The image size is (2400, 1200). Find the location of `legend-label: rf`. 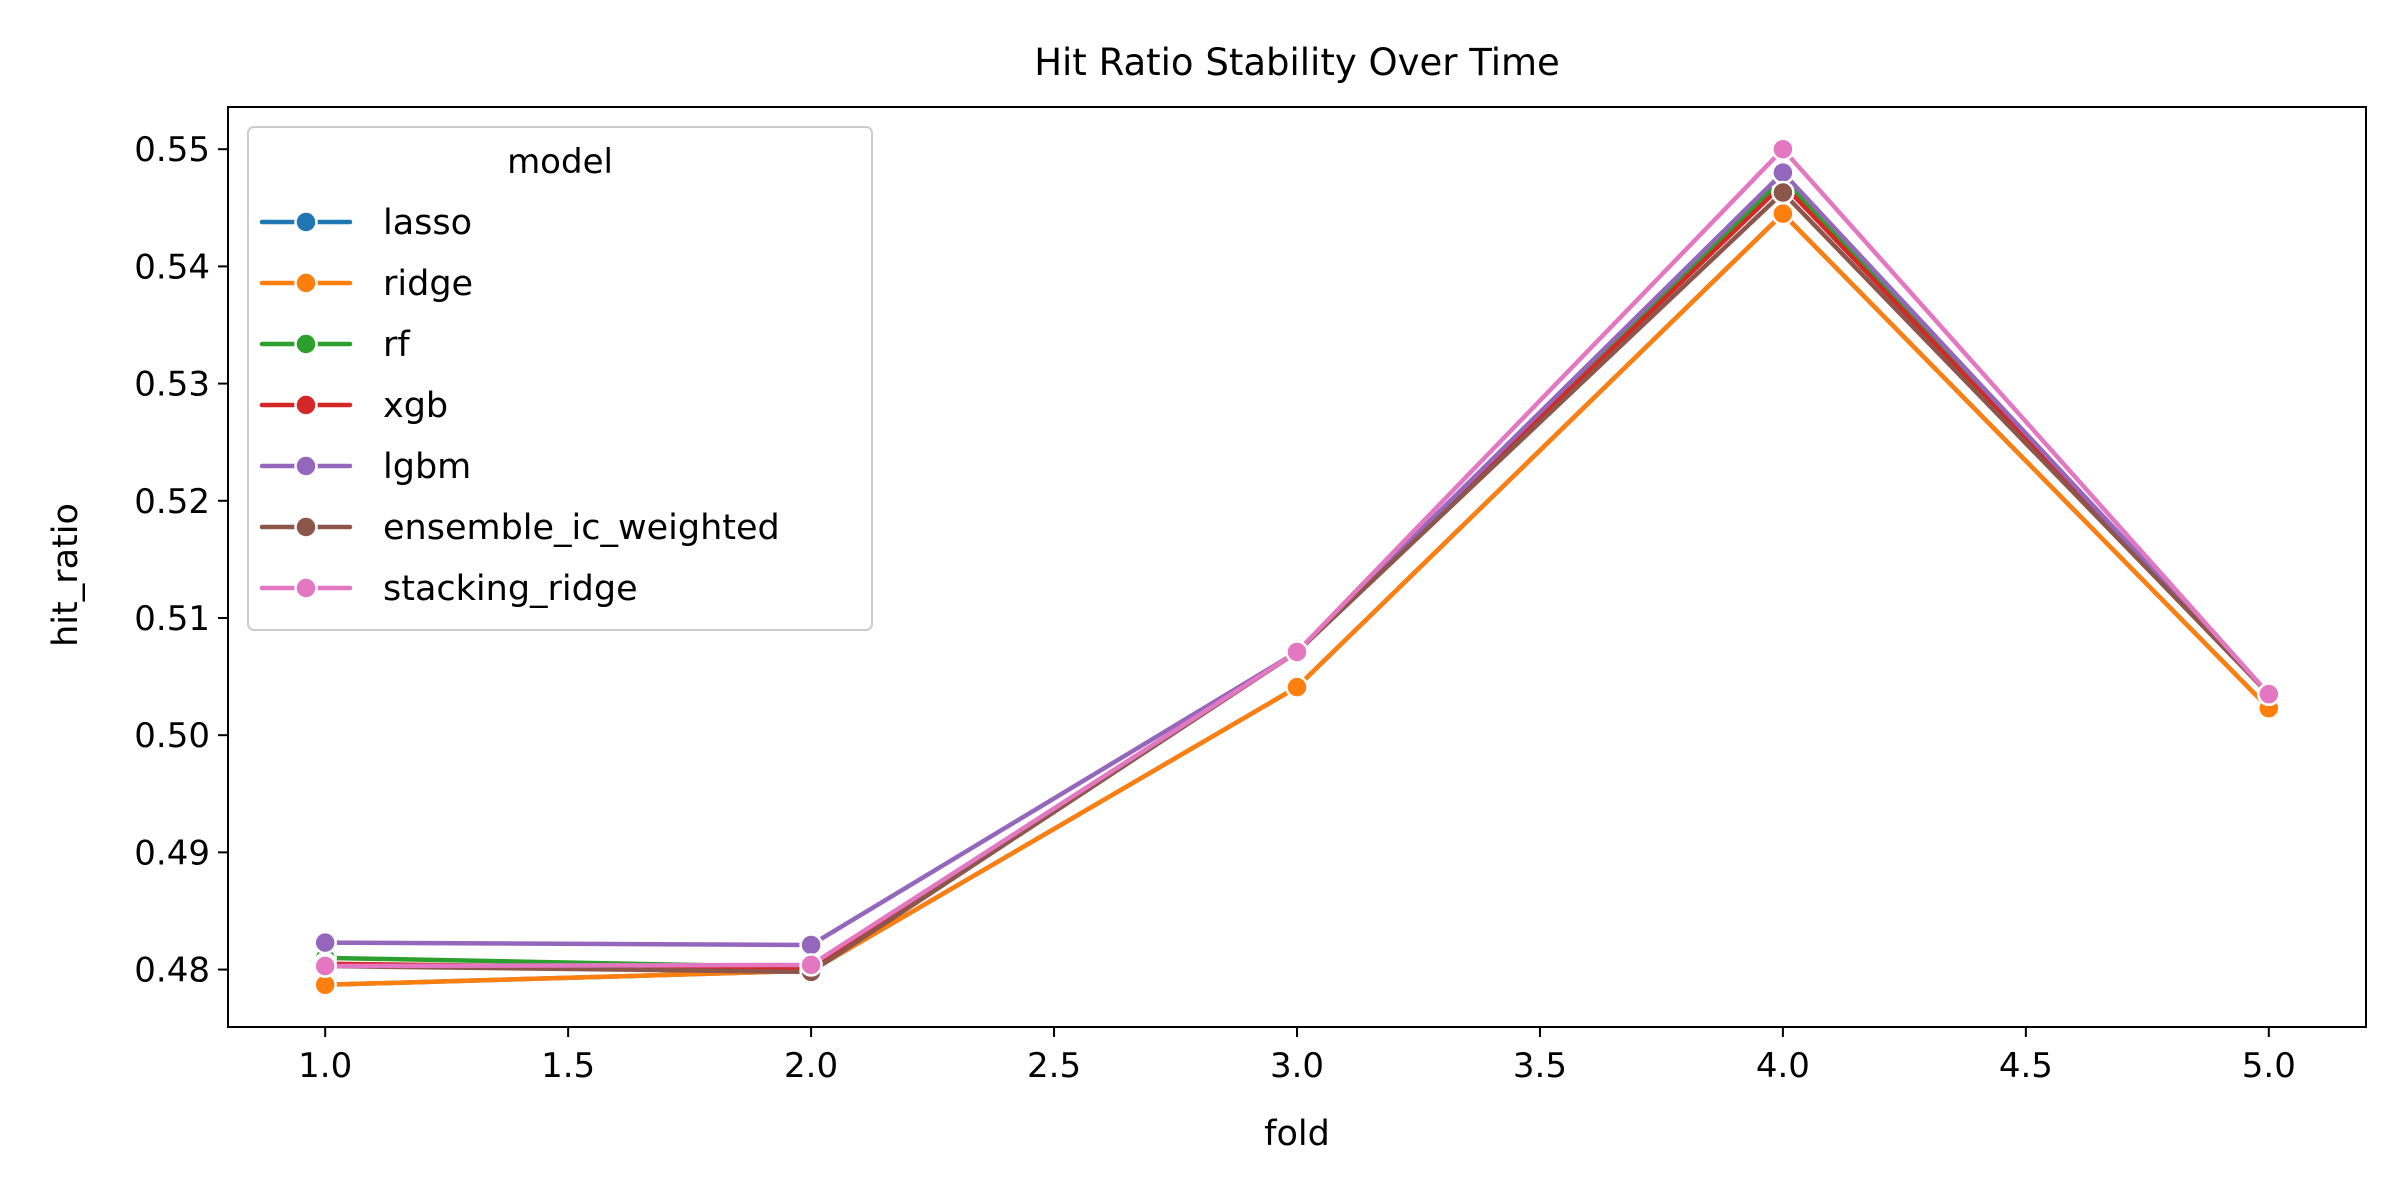

legend-label: rf is located at coordinates (396, 345).